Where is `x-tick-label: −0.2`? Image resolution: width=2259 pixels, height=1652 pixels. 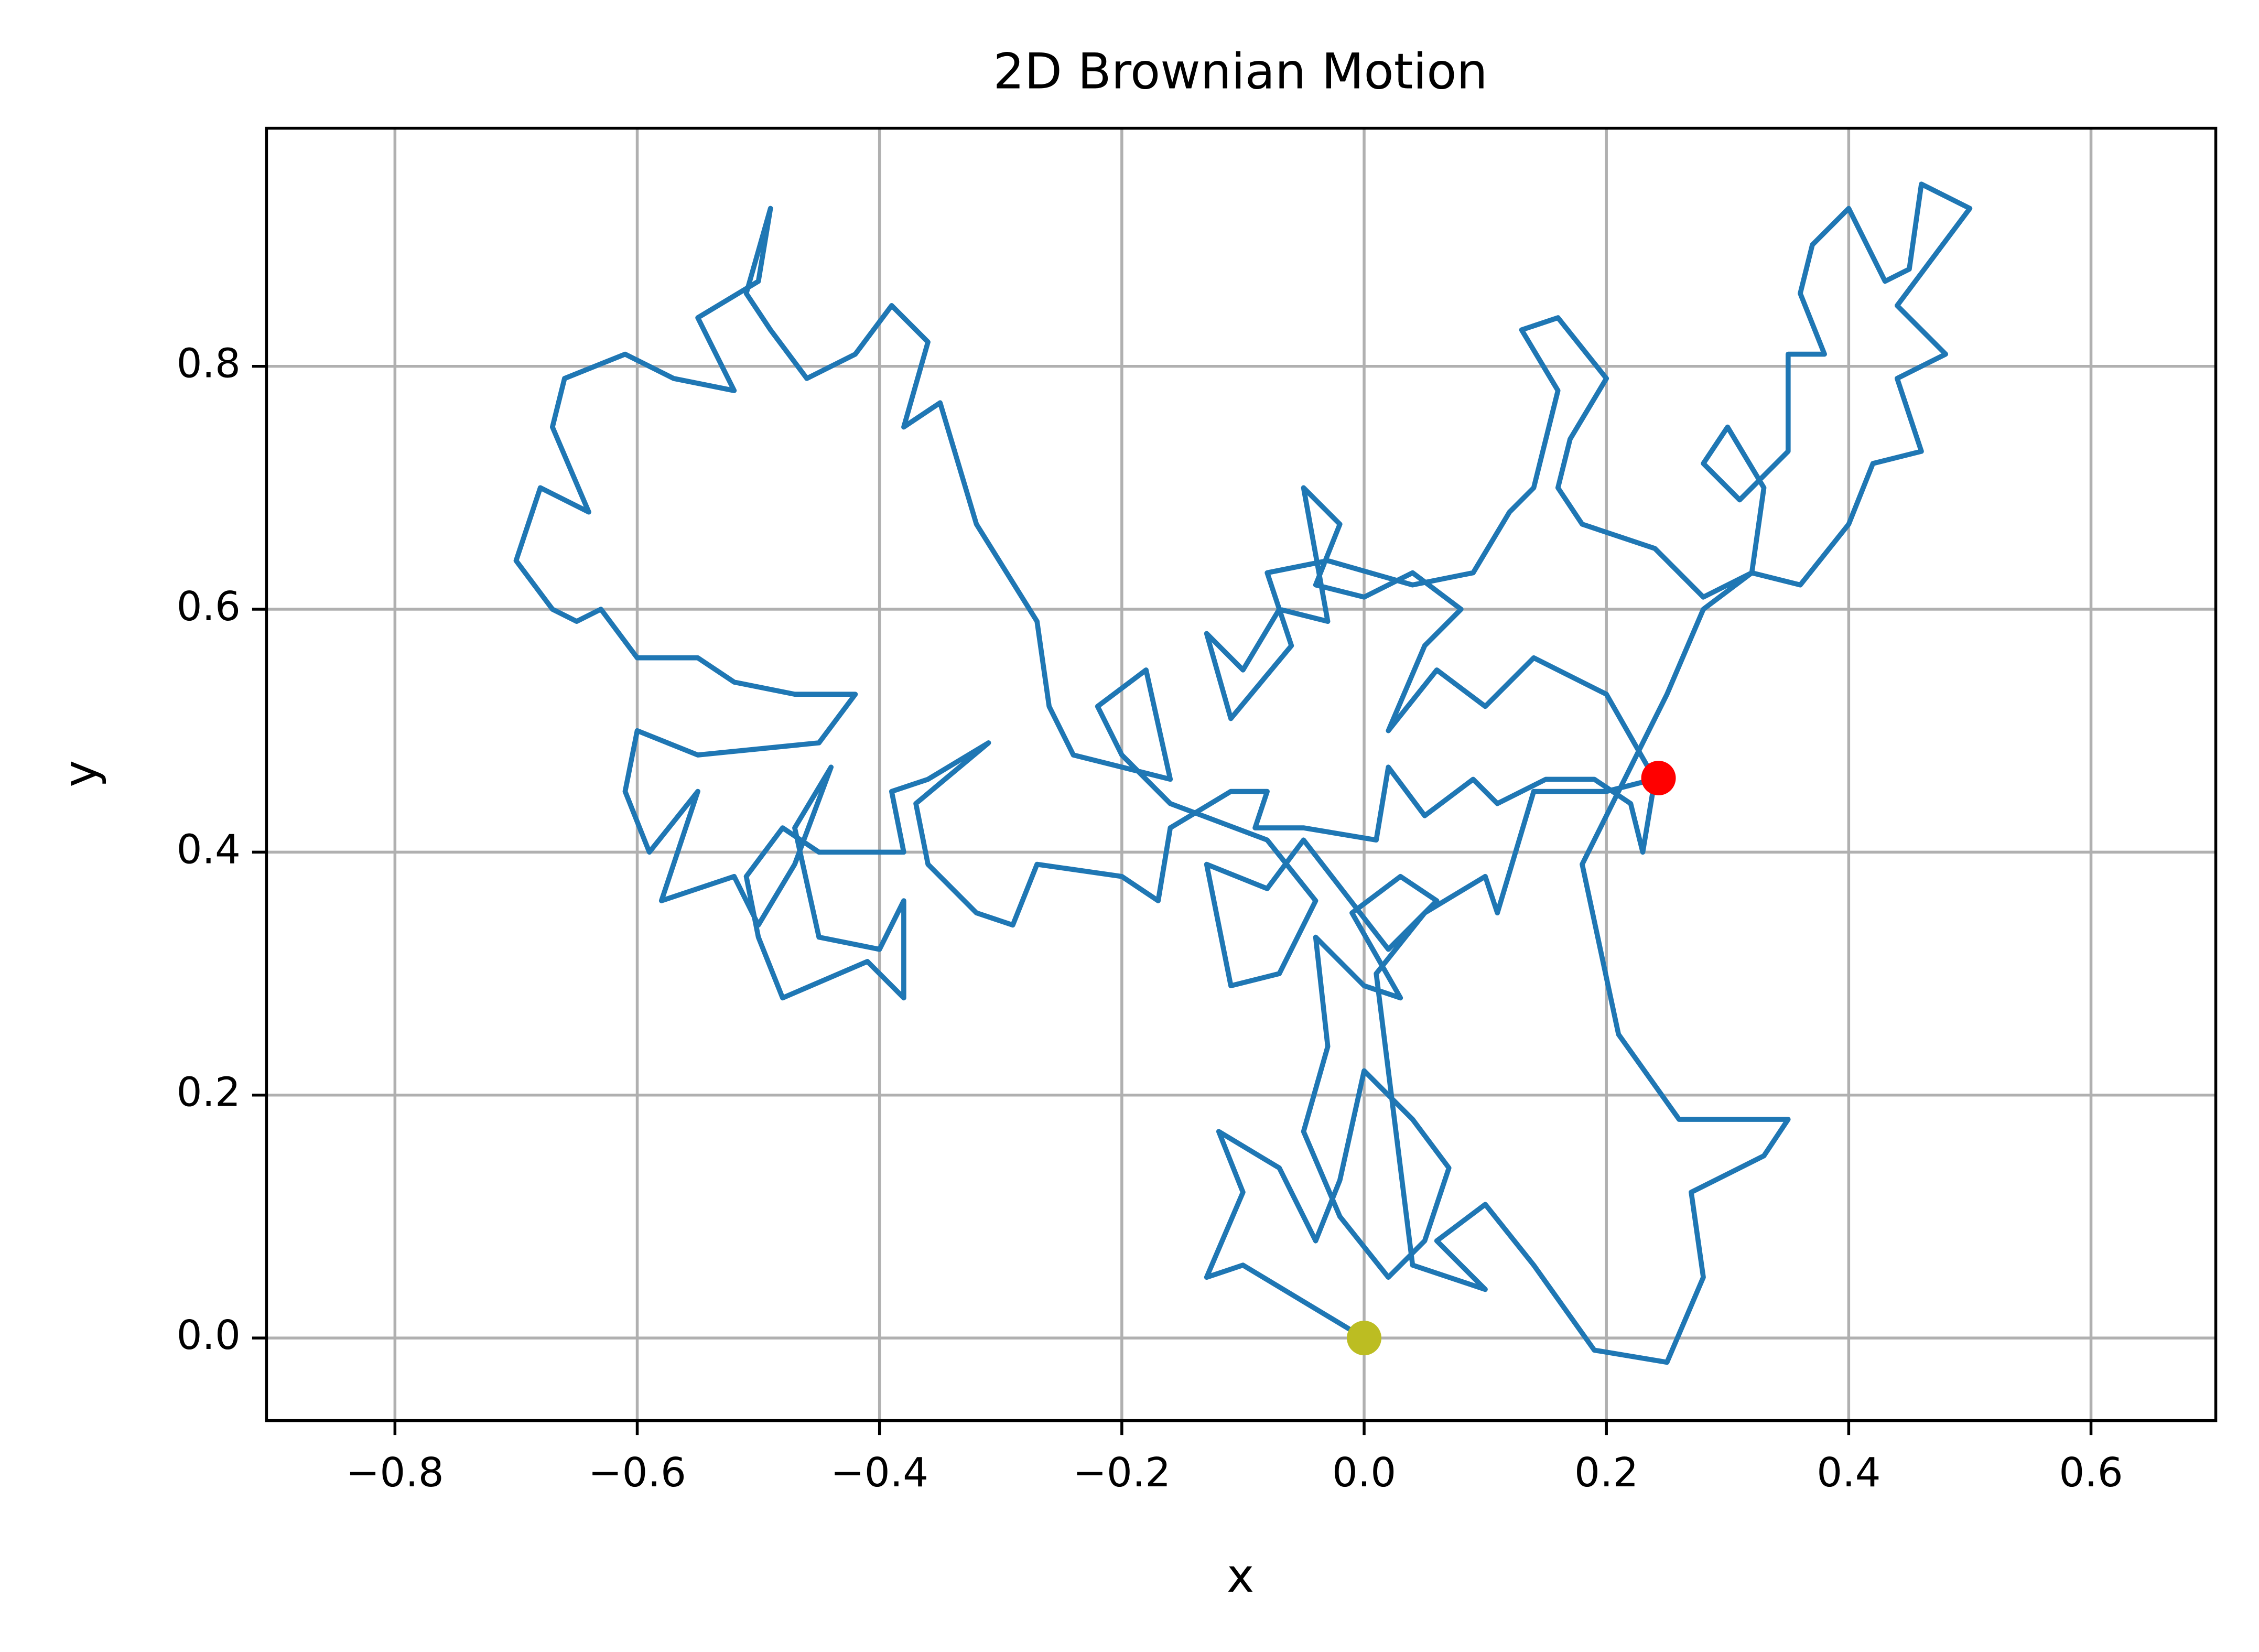
x-tick-label: −0.2 is located at coordinates (1122, 1473).